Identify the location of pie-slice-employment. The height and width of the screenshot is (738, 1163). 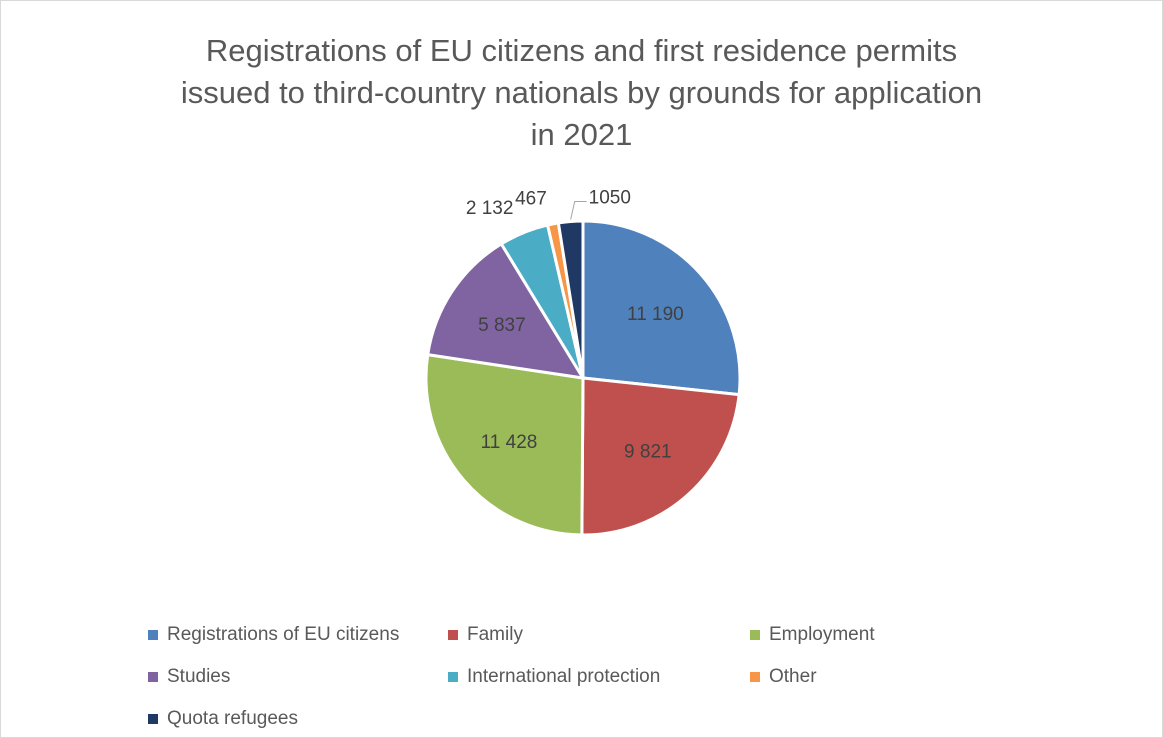
(504, 445).